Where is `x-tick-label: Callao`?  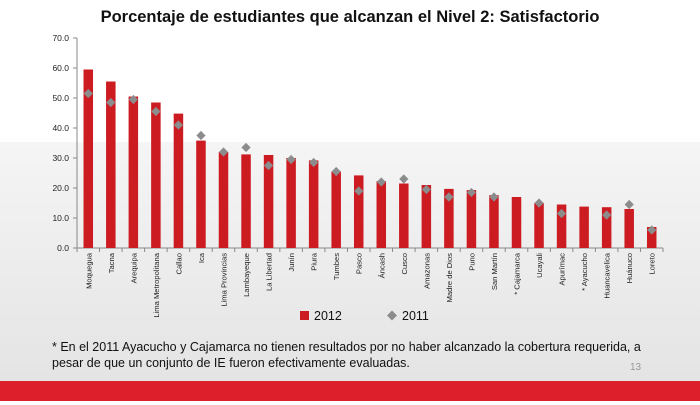
x-tick-label: Callao is located at coordinates (178, 264).